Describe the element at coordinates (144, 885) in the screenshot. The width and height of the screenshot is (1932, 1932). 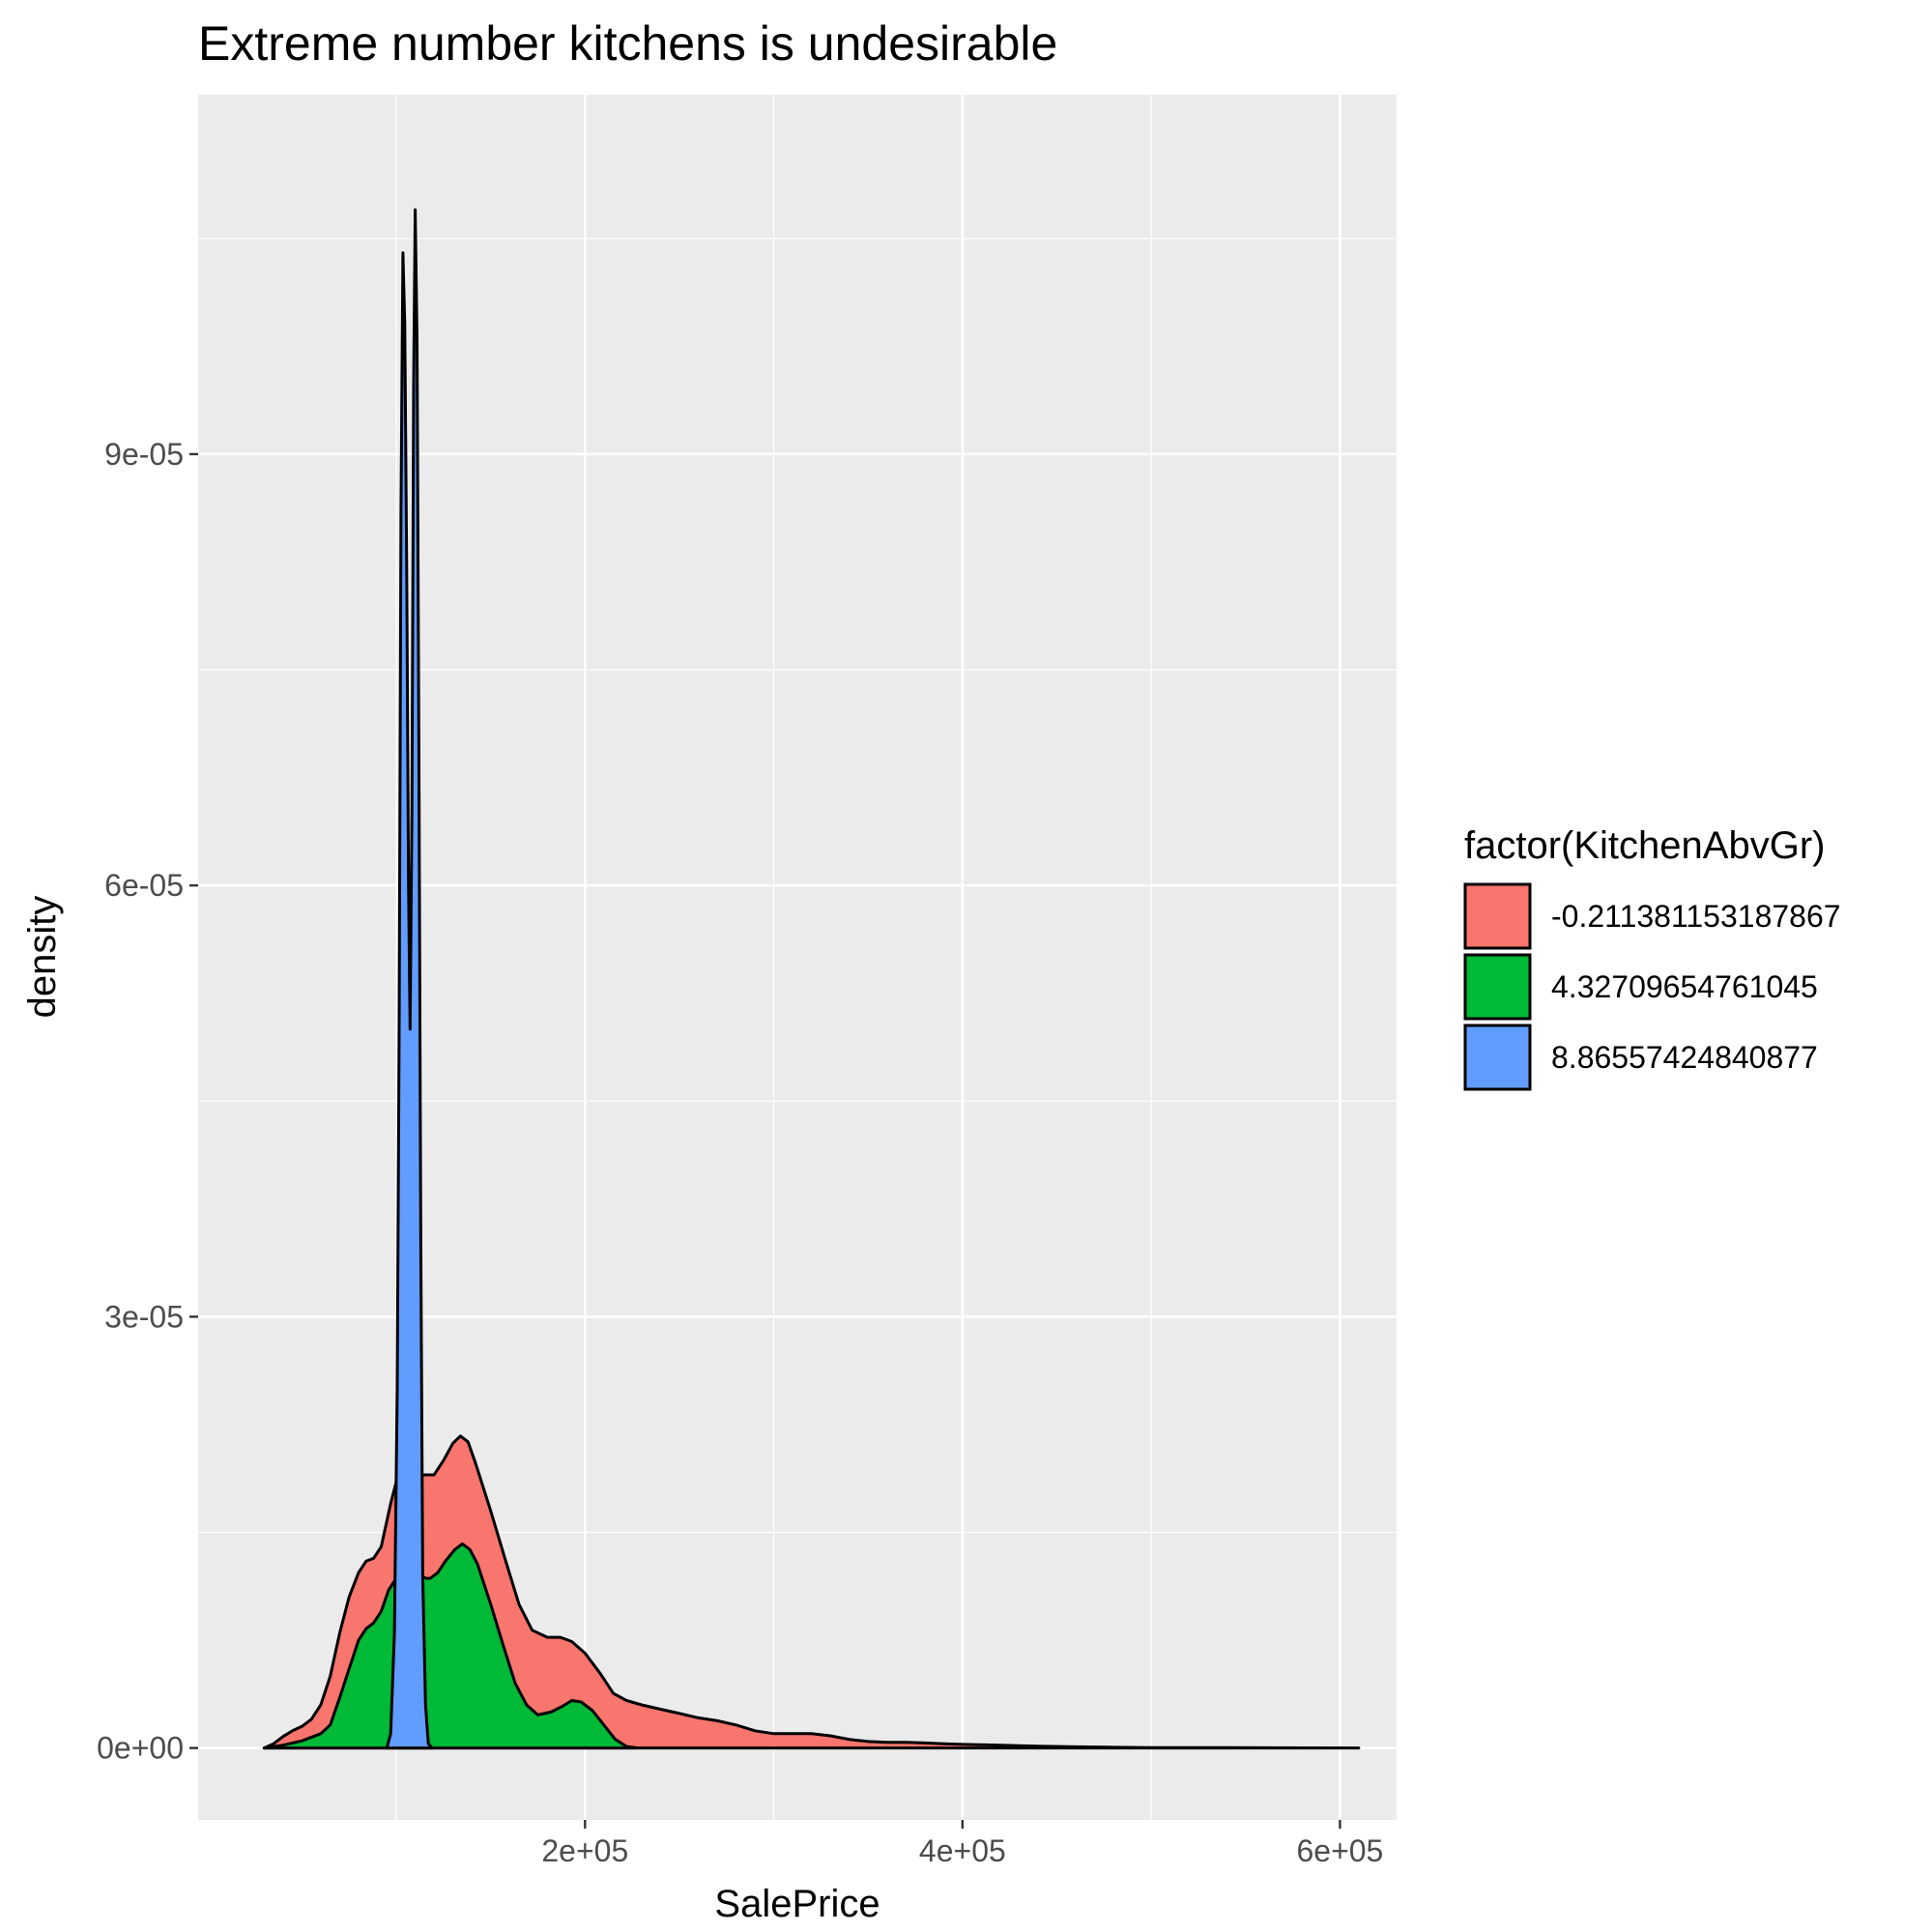
I see `y-tick-label: 6e-05` at that location.